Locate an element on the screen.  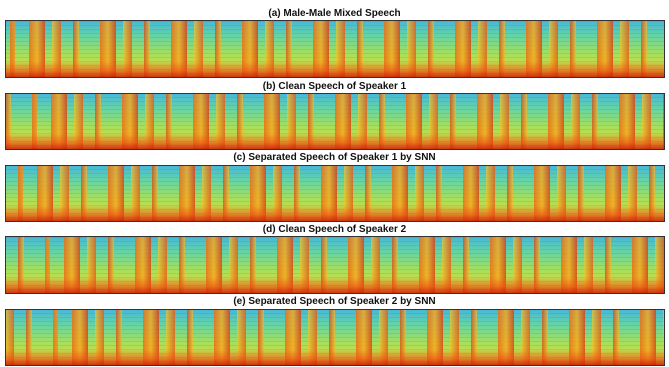
panel-title: (d) Clean Speech of Speaker 2 is located at coordinates (334, 229).